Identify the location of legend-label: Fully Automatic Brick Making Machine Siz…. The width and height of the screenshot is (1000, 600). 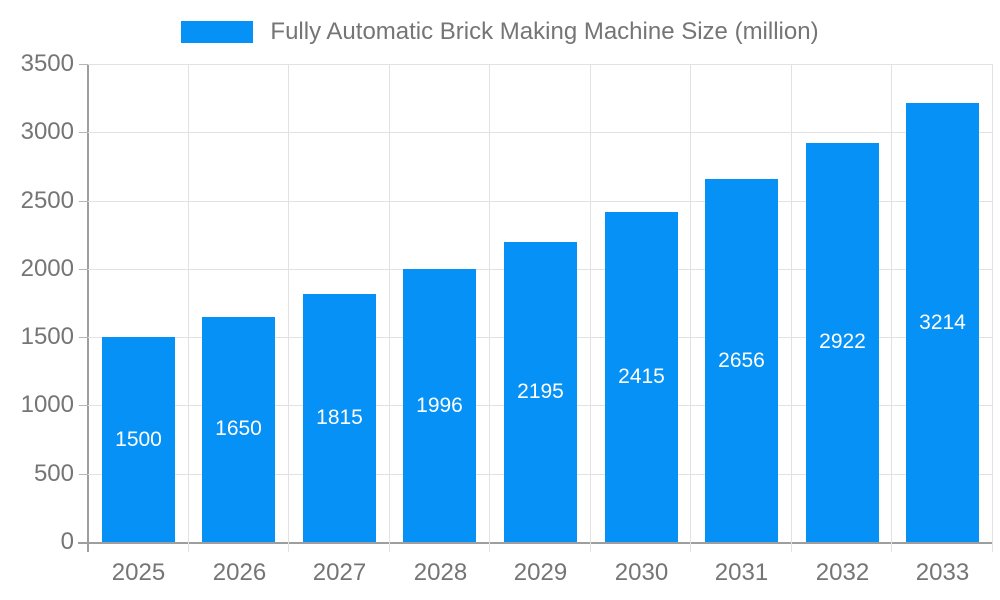
(544, 31).